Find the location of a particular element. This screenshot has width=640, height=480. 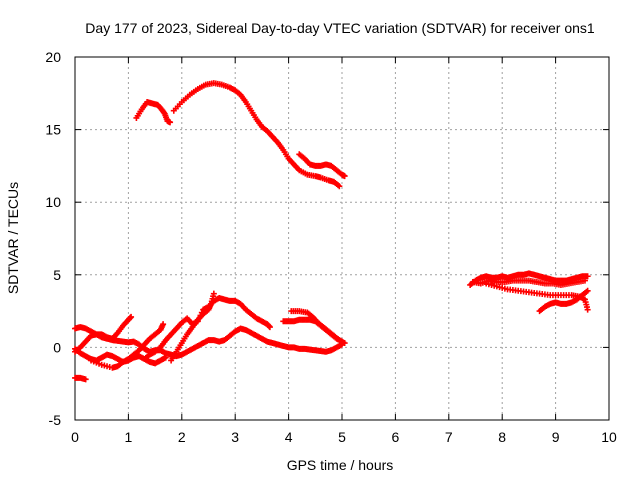

x-tick-label: 3 is located at coordinates (235, 437).